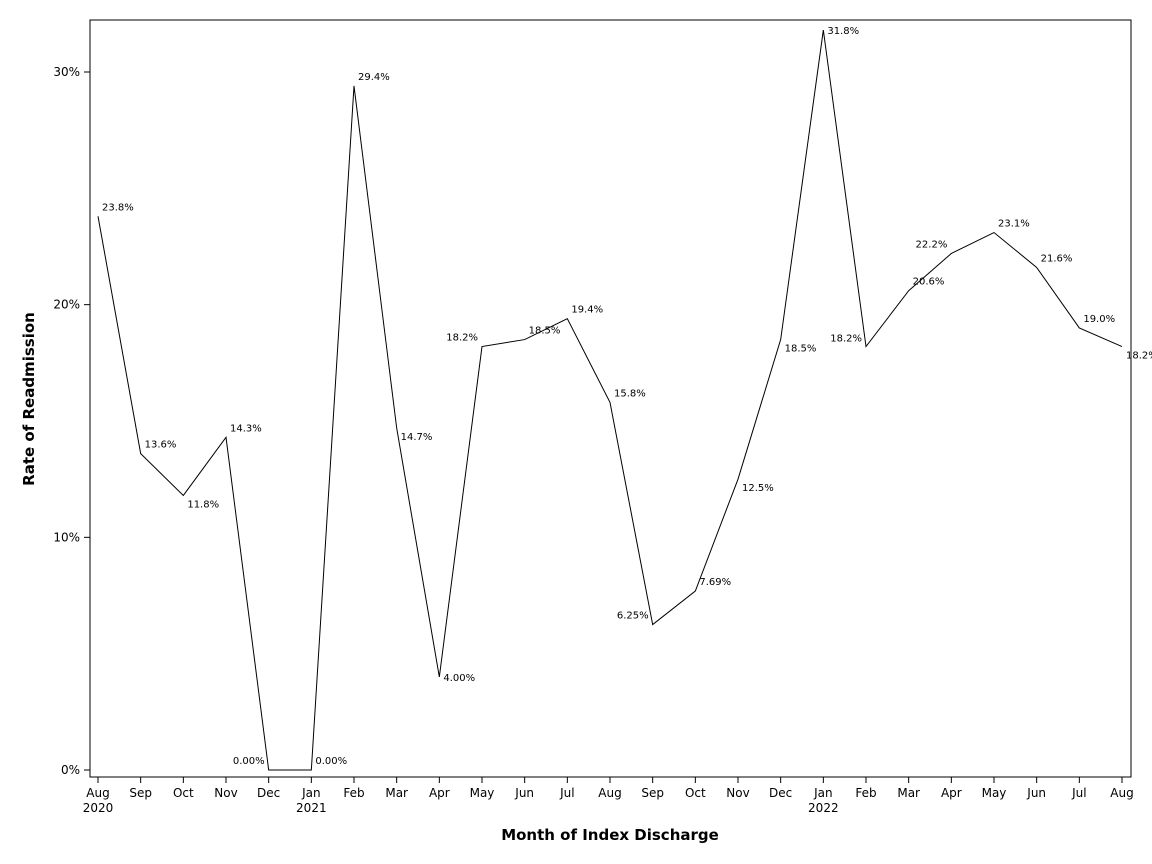  What do you see at coordinates (823, 808) in the screenshot?
I see `x-year-label: 2022` at bounding box center [823, 808].